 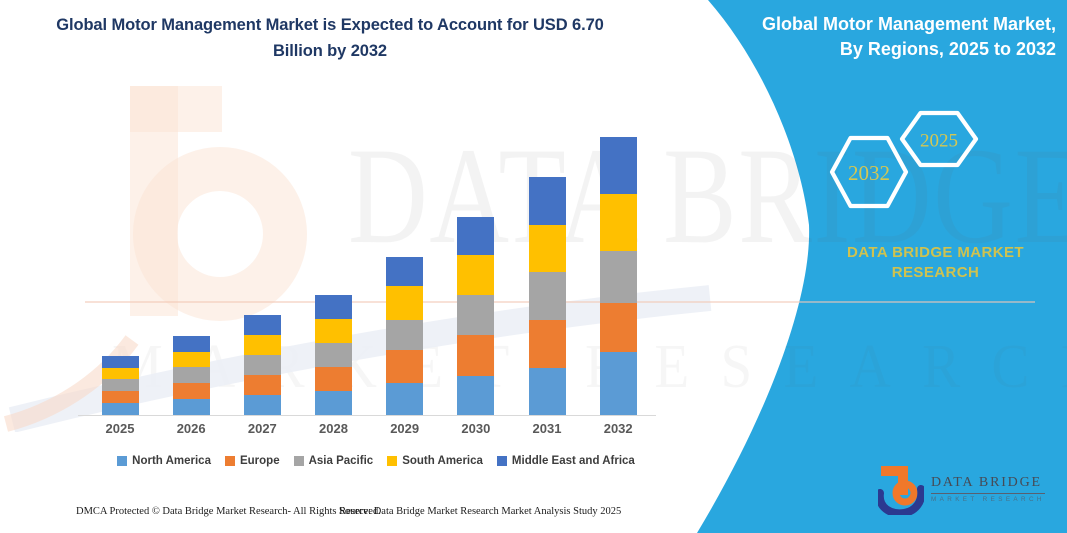 I want to click on bar-2030, so click(x=476, y=316).